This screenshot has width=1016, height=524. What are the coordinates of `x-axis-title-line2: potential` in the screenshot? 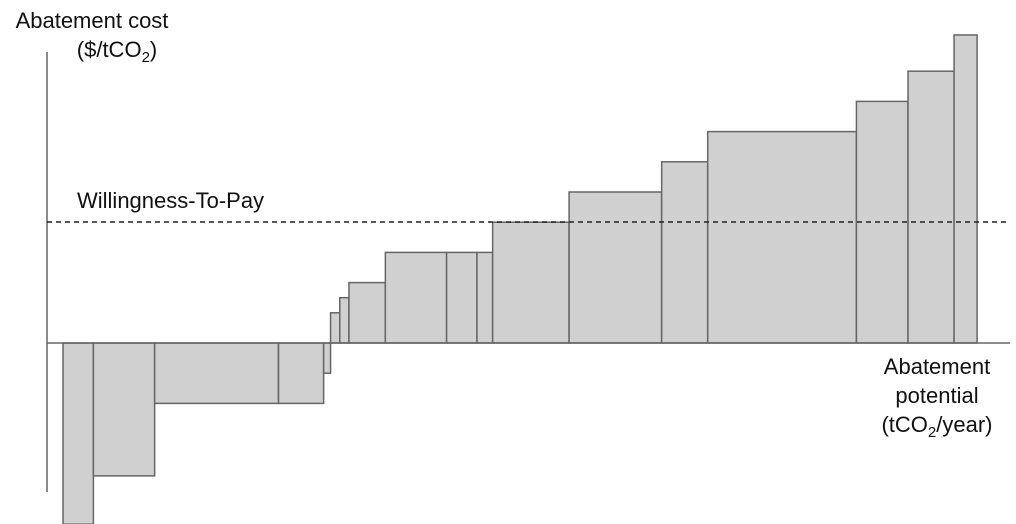 It's located at (936, 395).